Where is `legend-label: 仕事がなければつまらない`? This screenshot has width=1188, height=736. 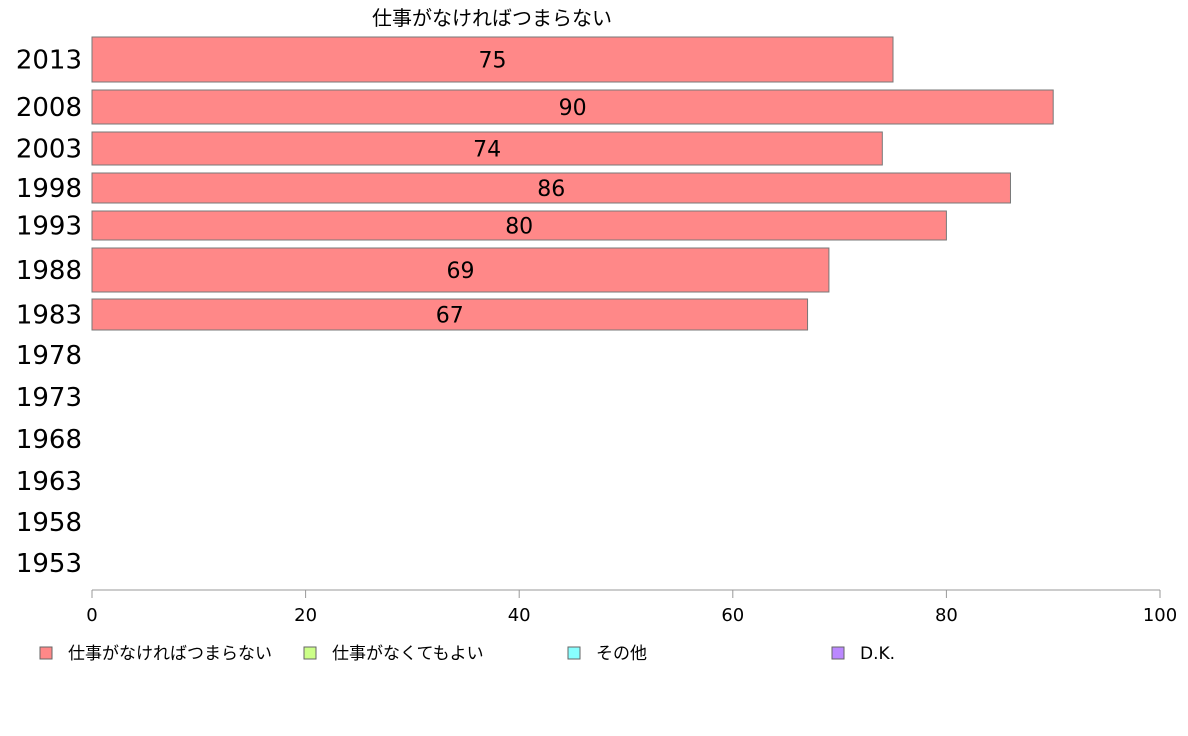 legend-label: 仕事がなければつまらない is located at coordinates (170, 654).